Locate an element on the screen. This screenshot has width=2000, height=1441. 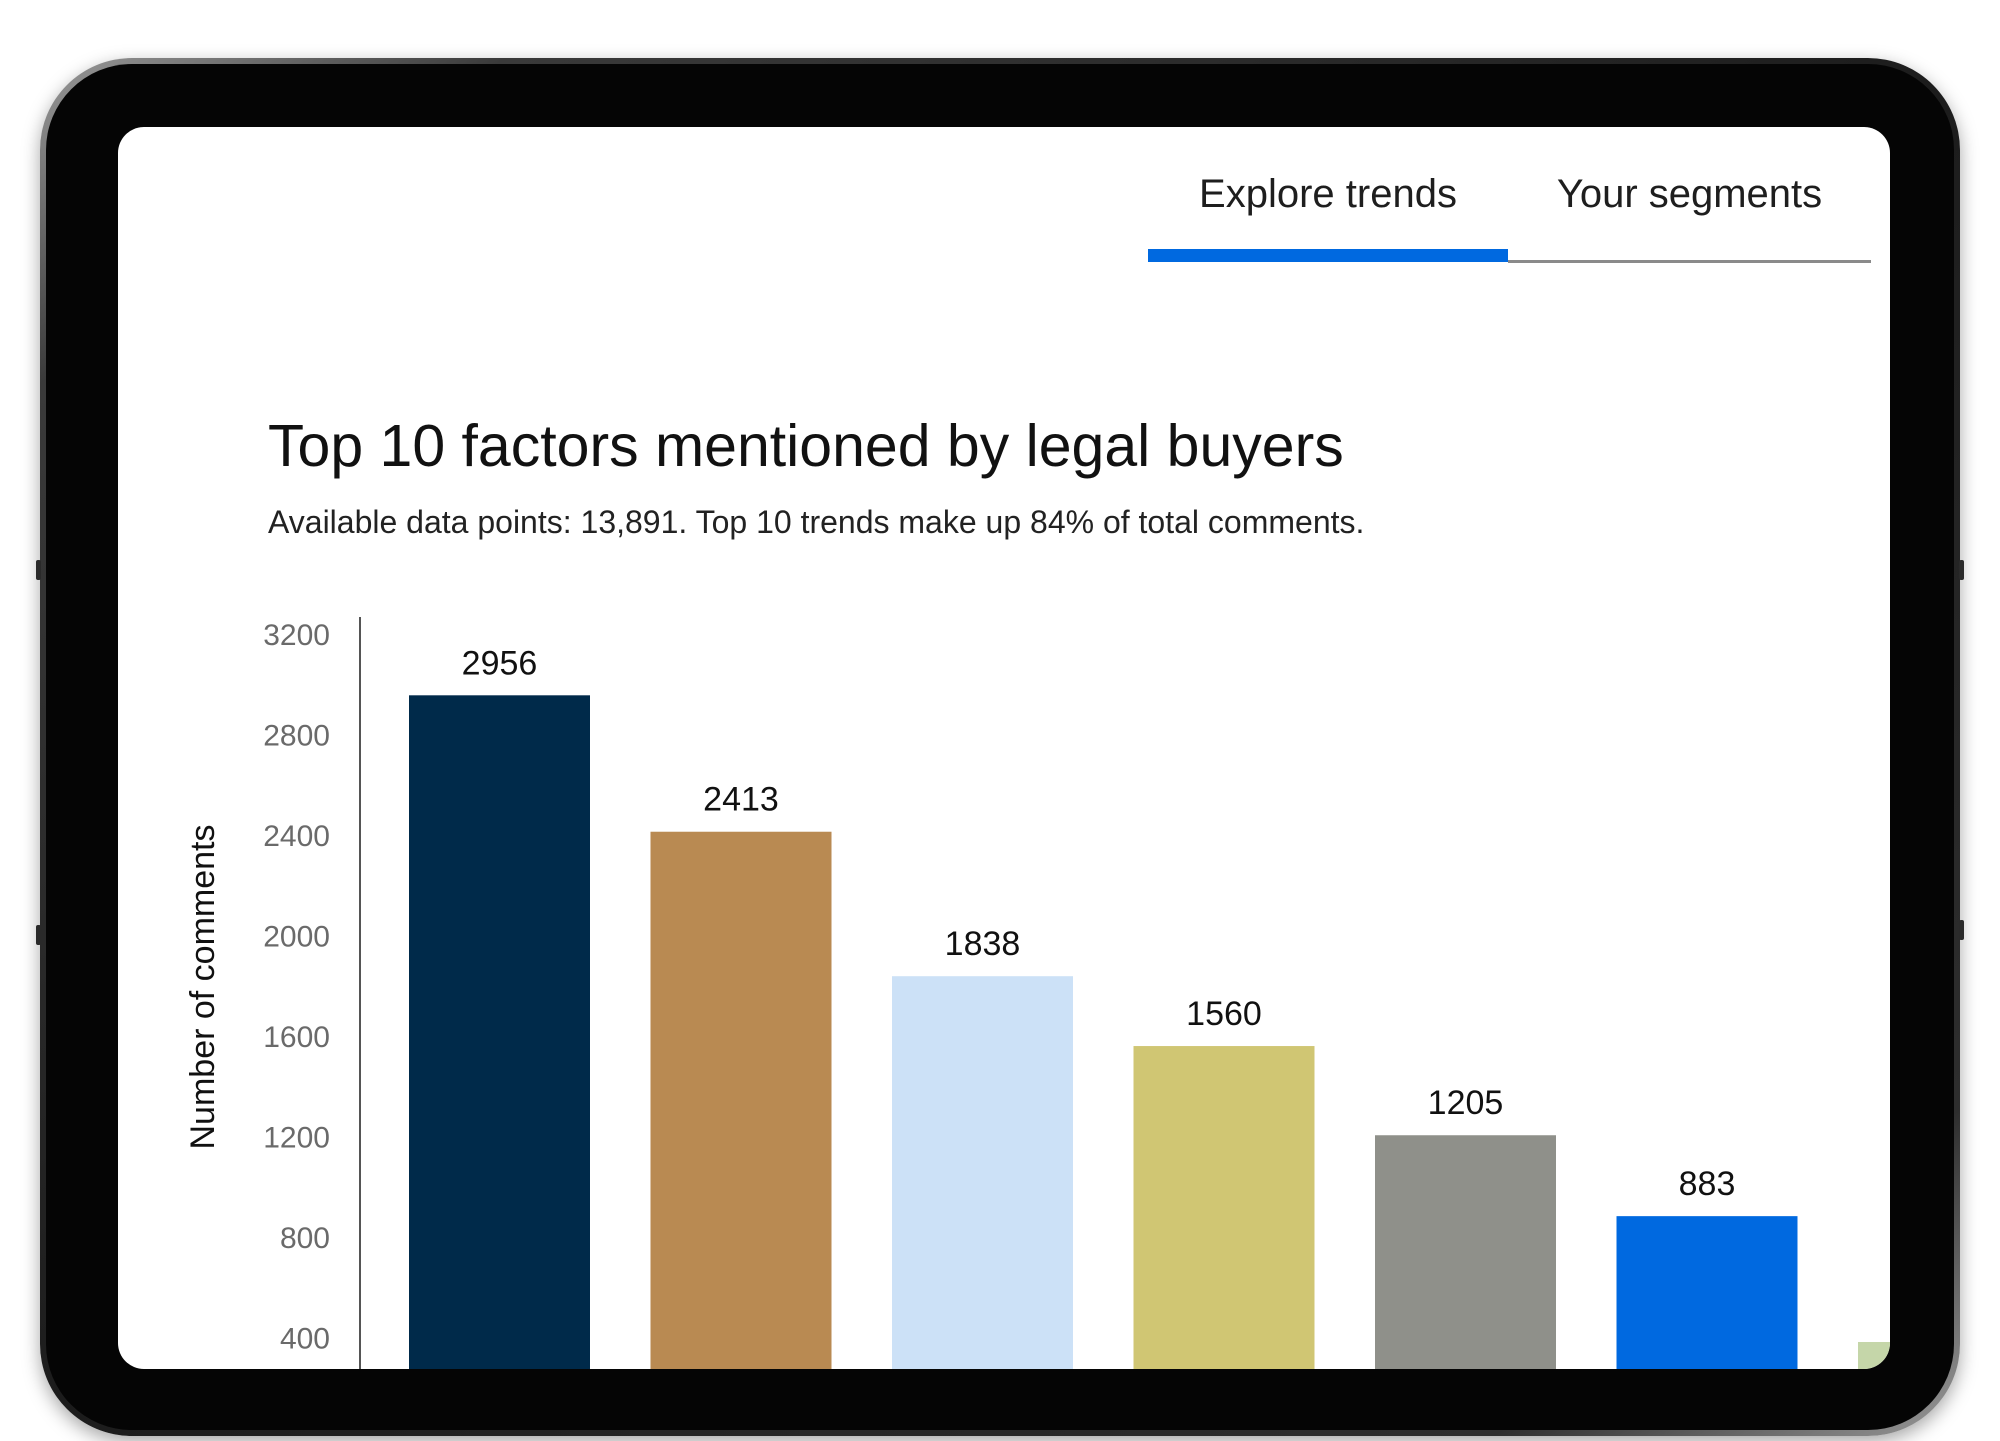
y-tick-label: 1200 is located at coordinates (296, 1138).